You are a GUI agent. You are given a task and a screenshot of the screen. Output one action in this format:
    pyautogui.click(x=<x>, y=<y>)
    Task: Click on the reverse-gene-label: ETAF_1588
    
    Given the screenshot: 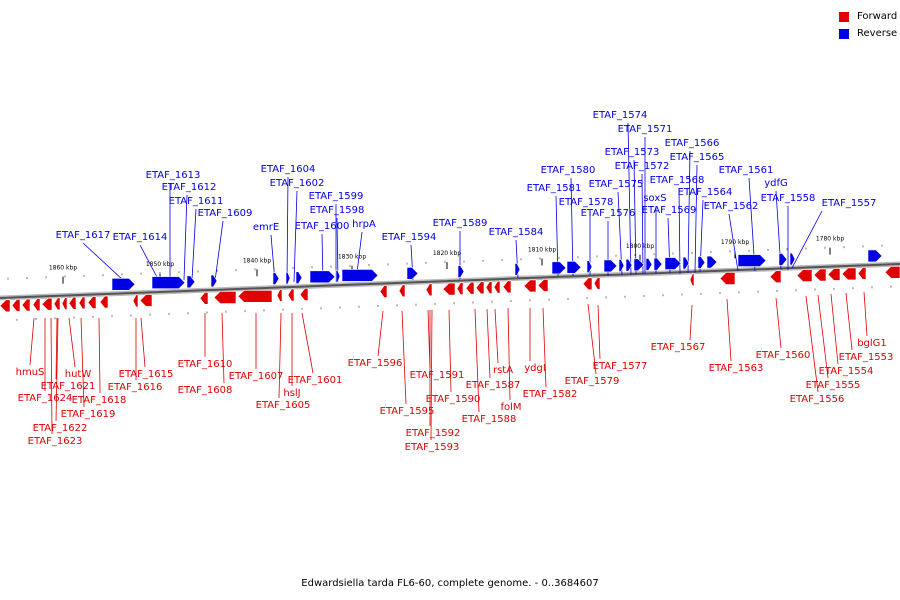 What is the action you would take?
    pyautogui.click(x=489, y=419)
    